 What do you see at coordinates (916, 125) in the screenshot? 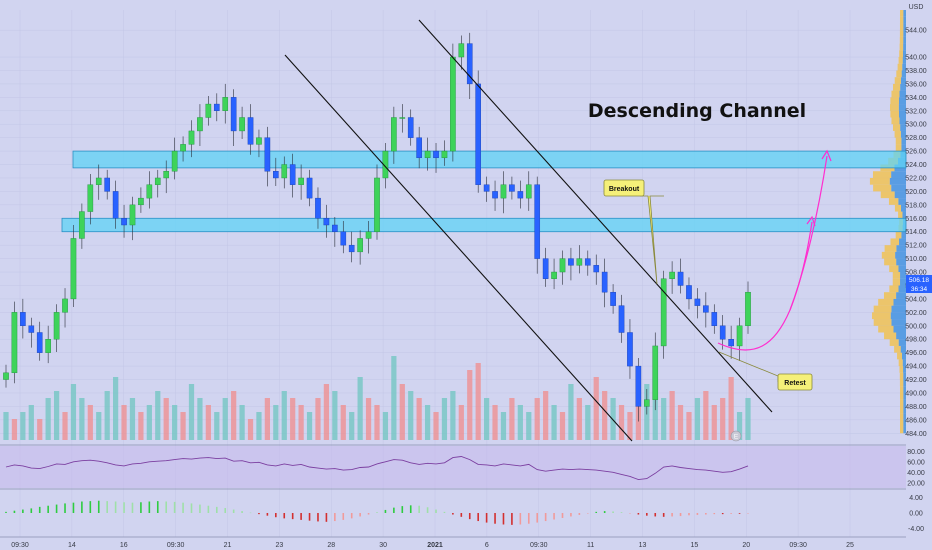
I see `price-tick-label: 530.00` at bounding box center [916, 125].